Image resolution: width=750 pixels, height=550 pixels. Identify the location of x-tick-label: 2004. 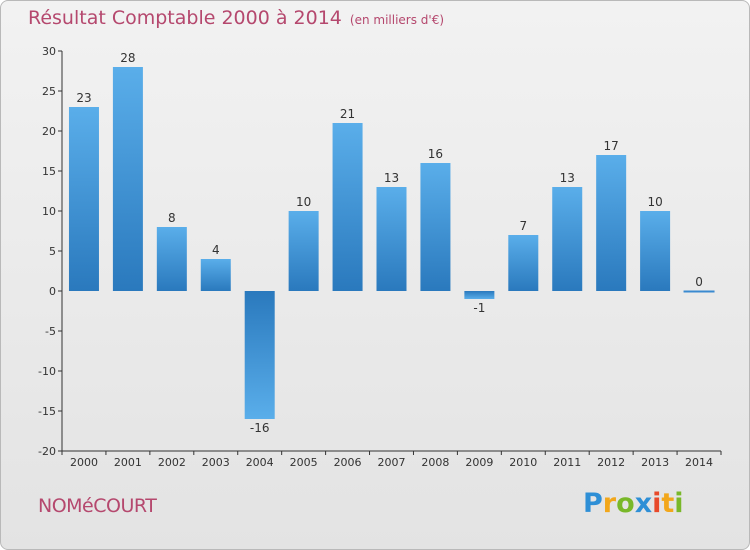
(260, 462).